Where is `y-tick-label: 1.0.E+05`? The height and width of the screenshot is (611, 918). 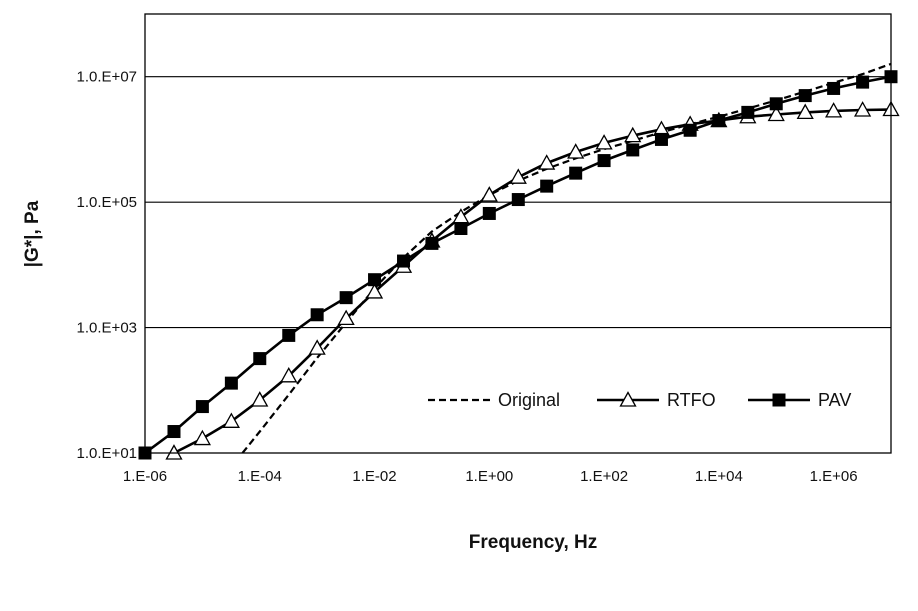
y-tick-label: 1.0.E+05 is located at coordinates (107, 202).